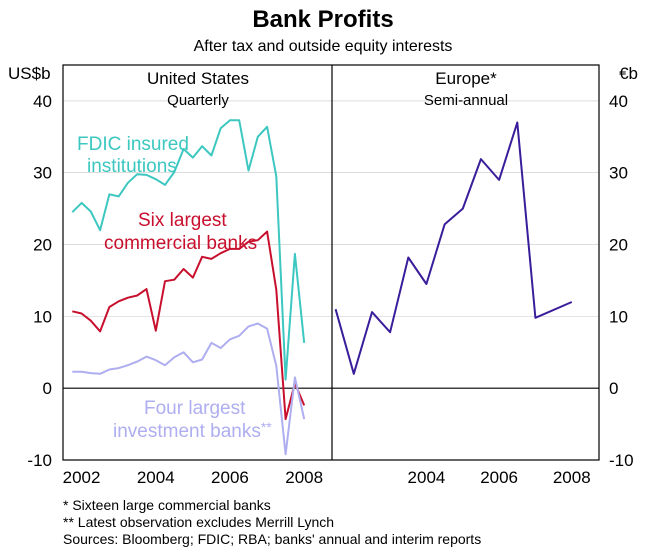 The height and width of the screenshot is (558, 646). I want to click on y-tick-right: 30, so click(618, 173).